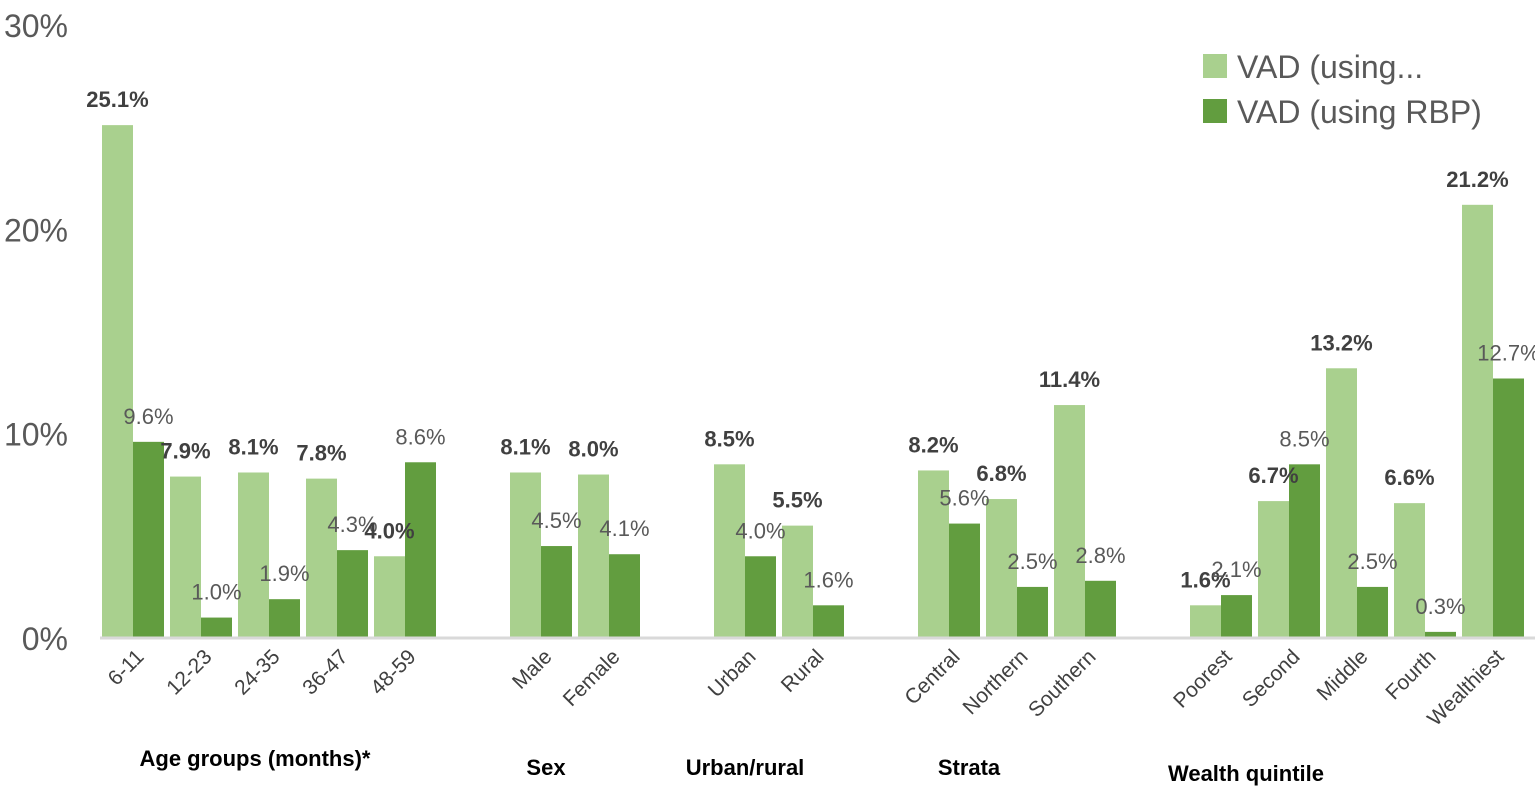 Image resolution: width=1535 pixels, height=789 pixels. I want to click on data-label-series-a: 13.2%, so click(1341, 342).